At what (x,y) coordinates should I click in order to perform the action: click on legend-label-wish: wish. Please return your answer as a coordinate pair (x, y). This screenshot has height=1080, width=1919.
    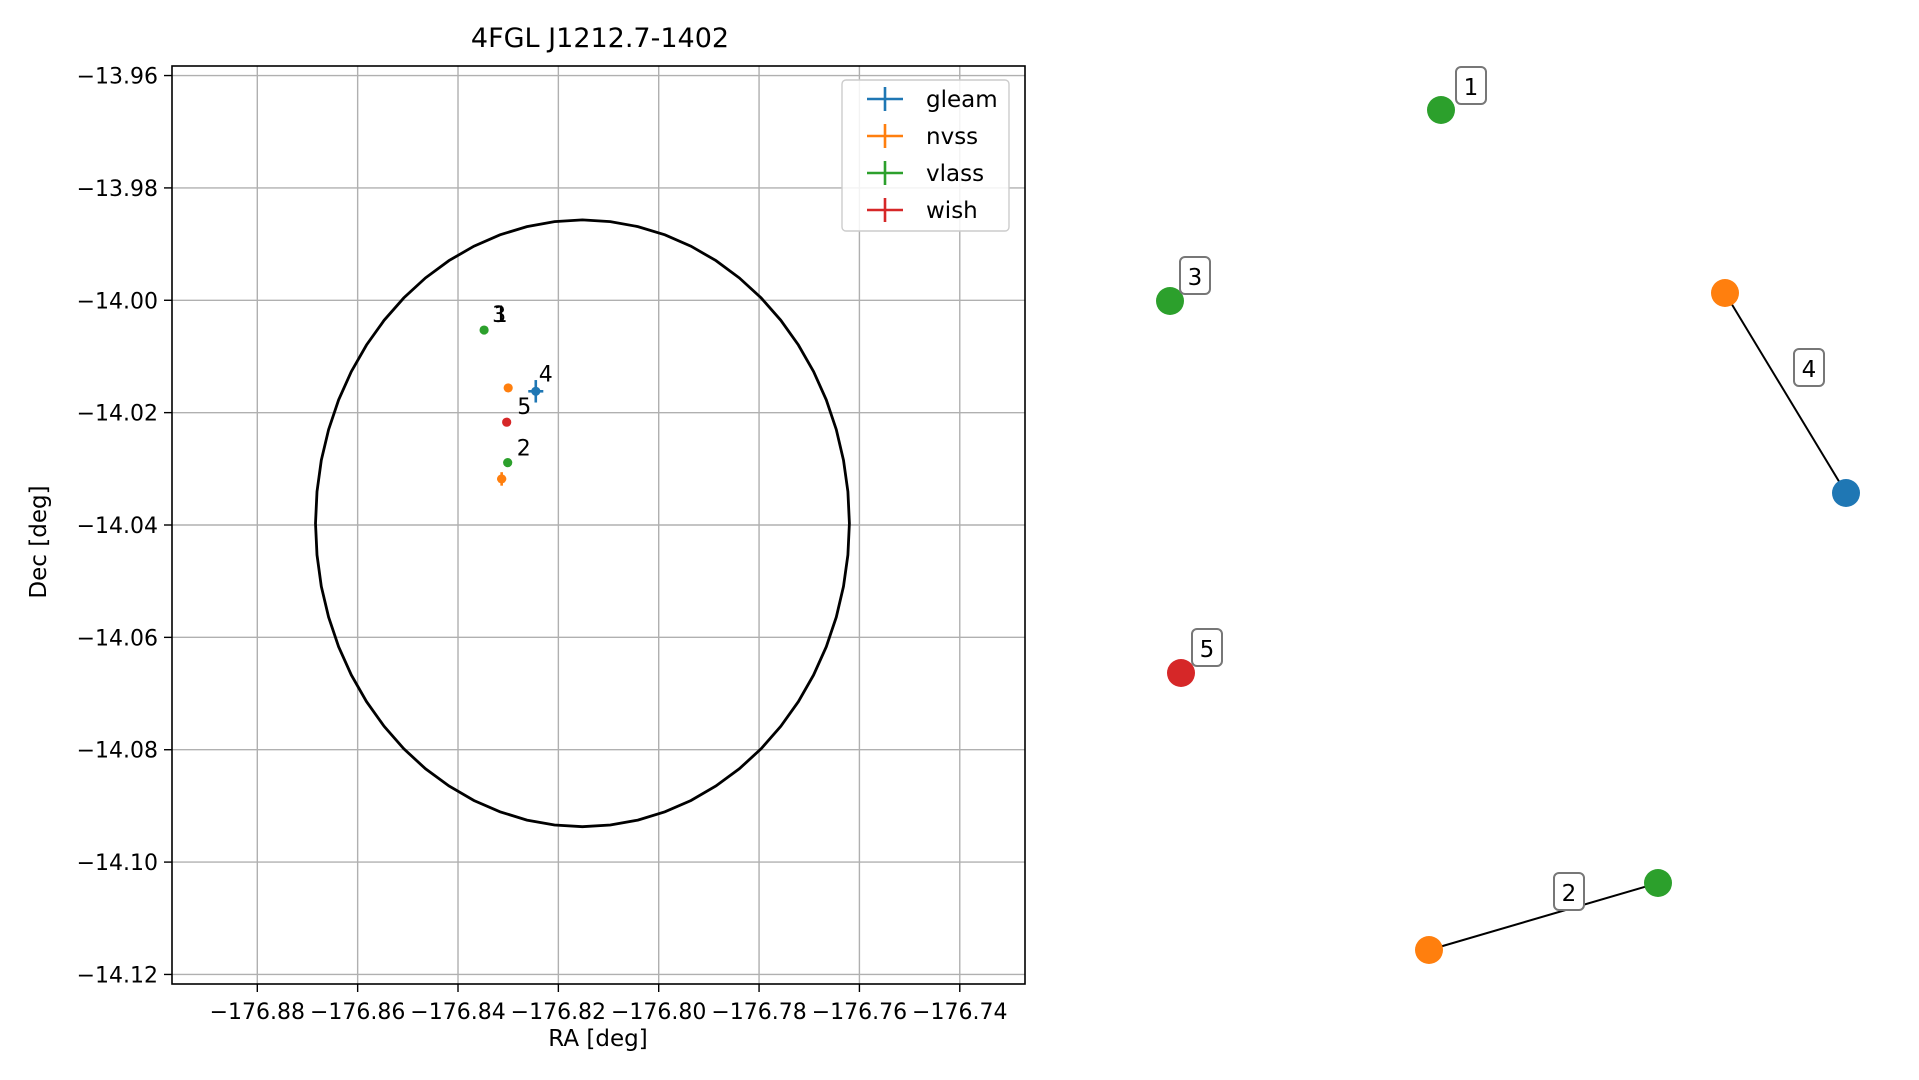
    Looking at the image, I should click on (952, 211).